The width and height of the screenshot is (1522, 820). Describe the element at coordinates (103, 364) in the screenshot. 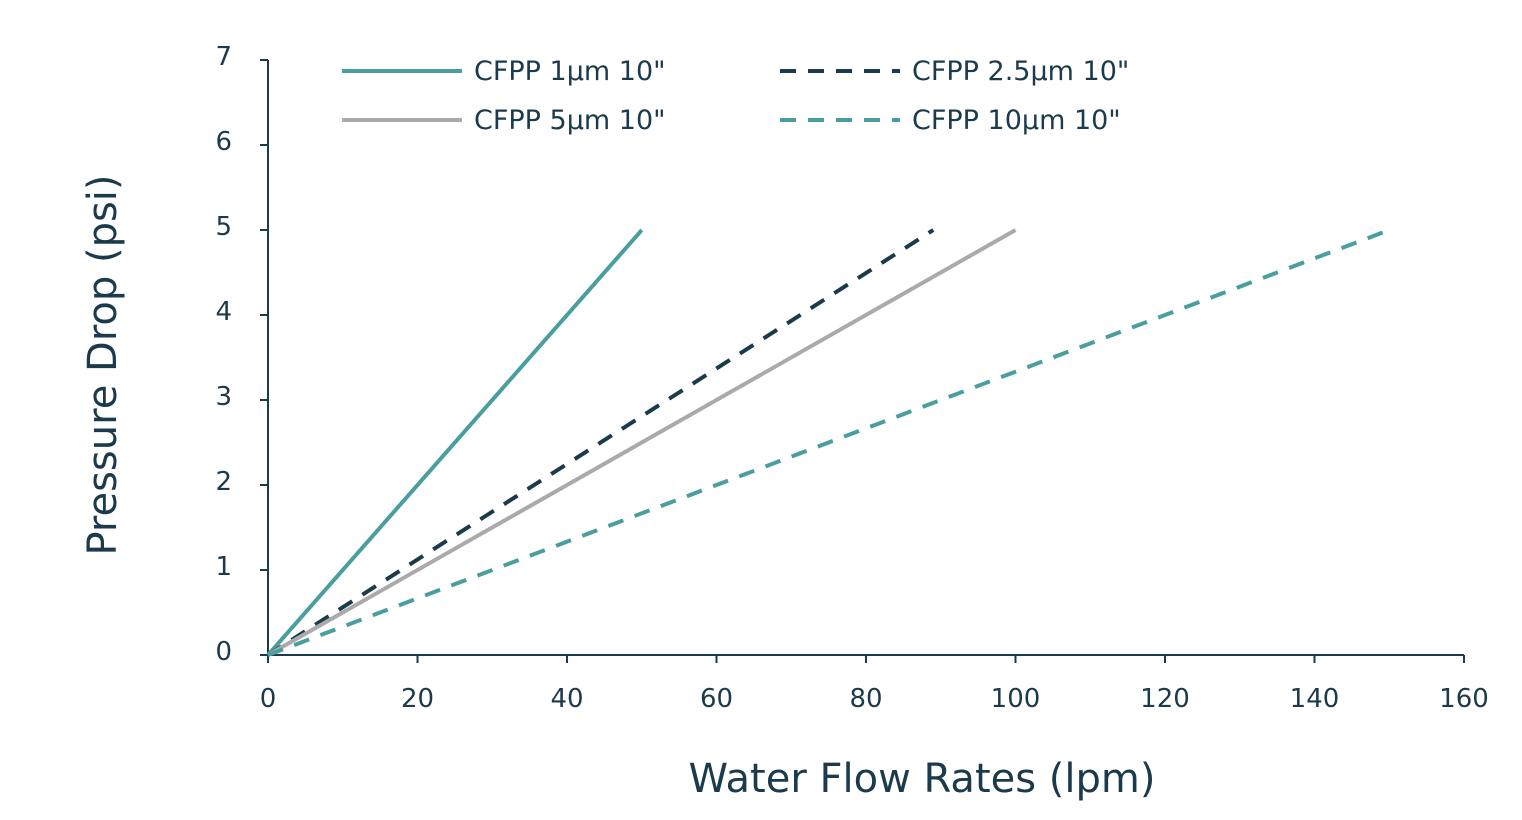

I see `y-axis-title: Pressure Drop (psi)` at that location.